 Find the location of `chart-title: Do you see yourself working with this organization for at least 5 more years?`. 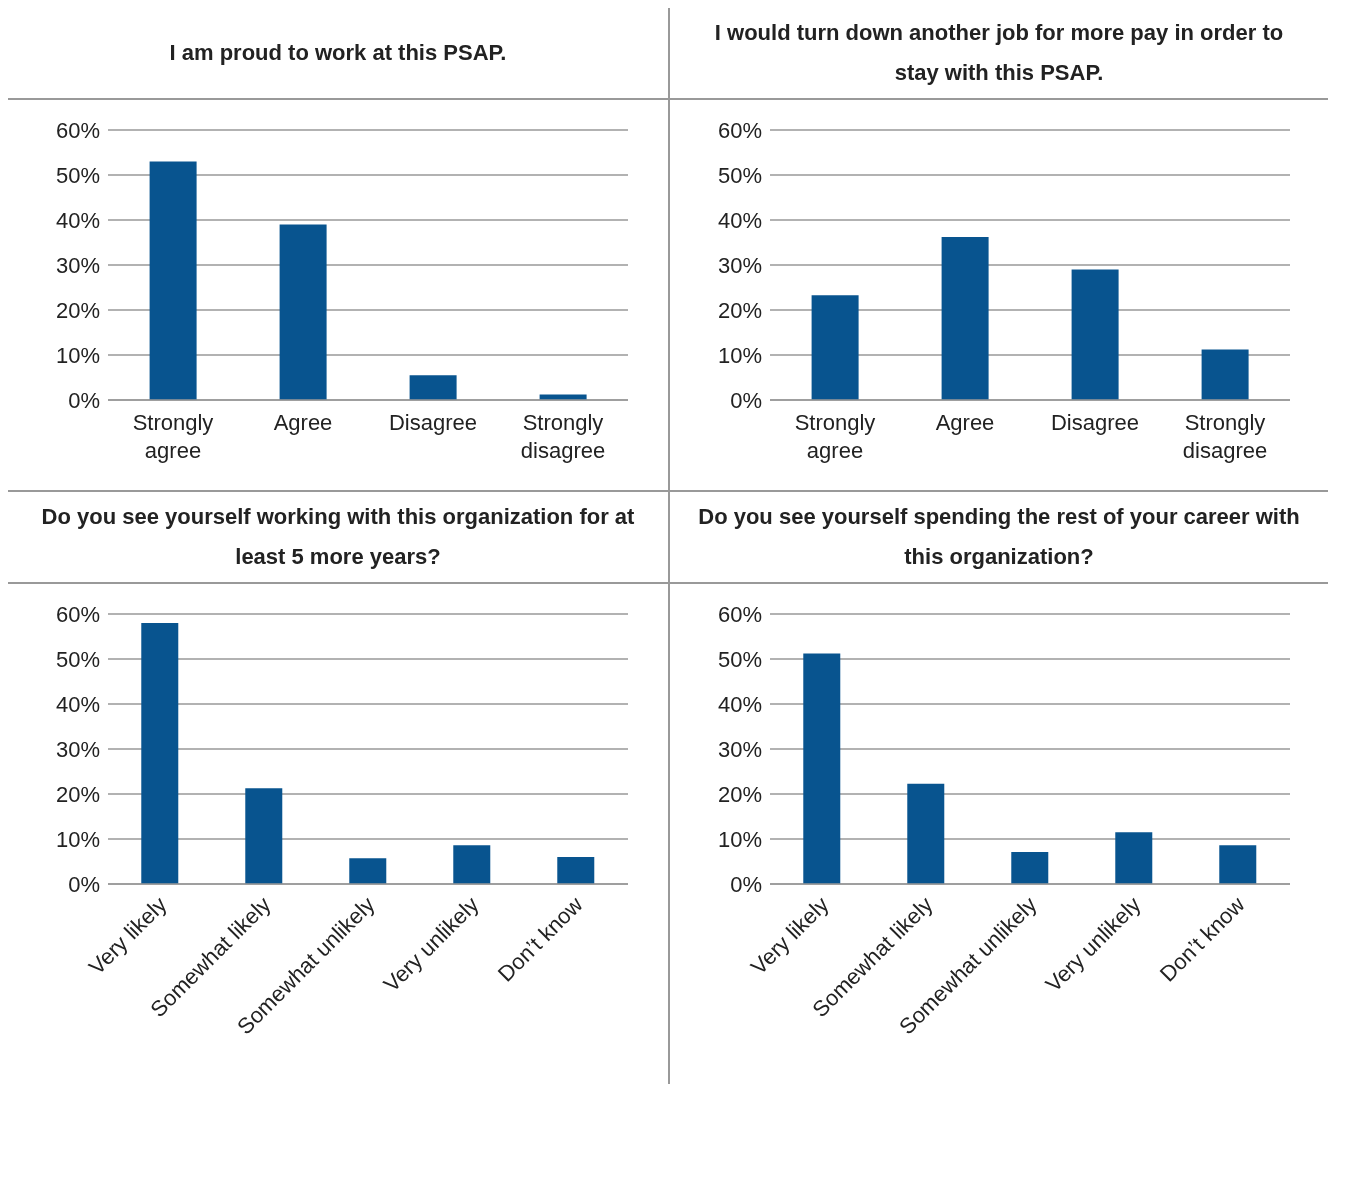

chart-title: Do you see yourself working with this organization for at least 5 more years? is located at coordinates (338, 537).